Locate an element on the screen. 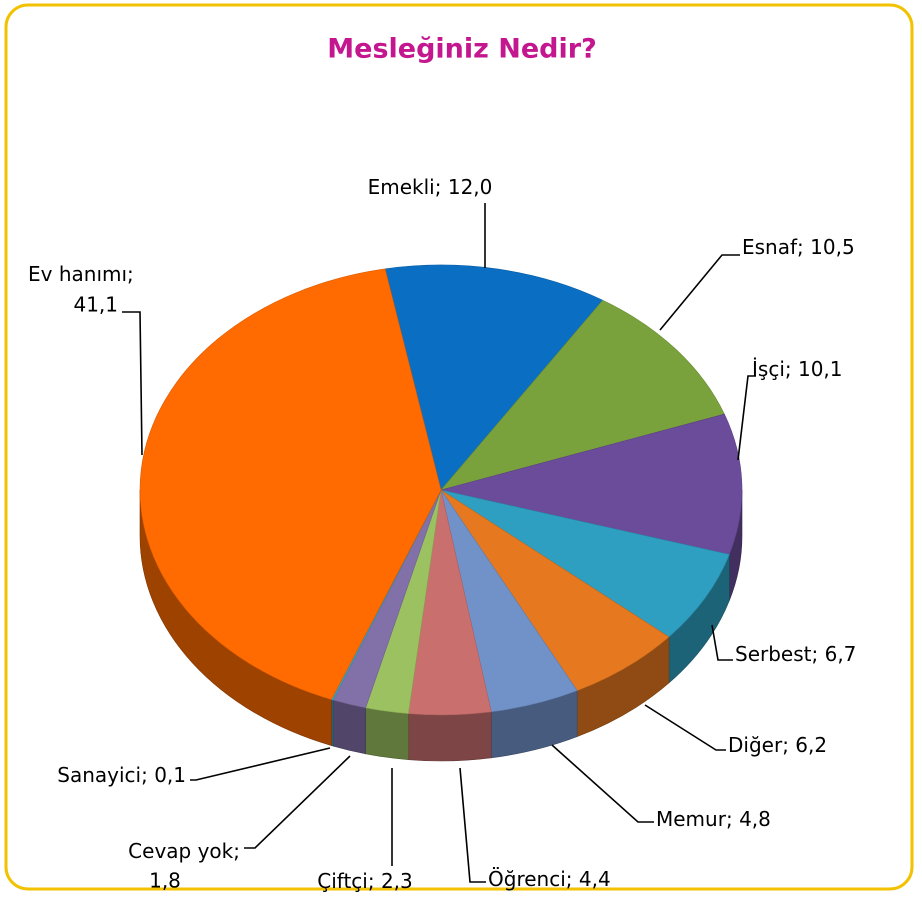 Image resolution: width=922 pixels, height=898 pixels. label-value: 10,5 is located at coordinates (832, 247).